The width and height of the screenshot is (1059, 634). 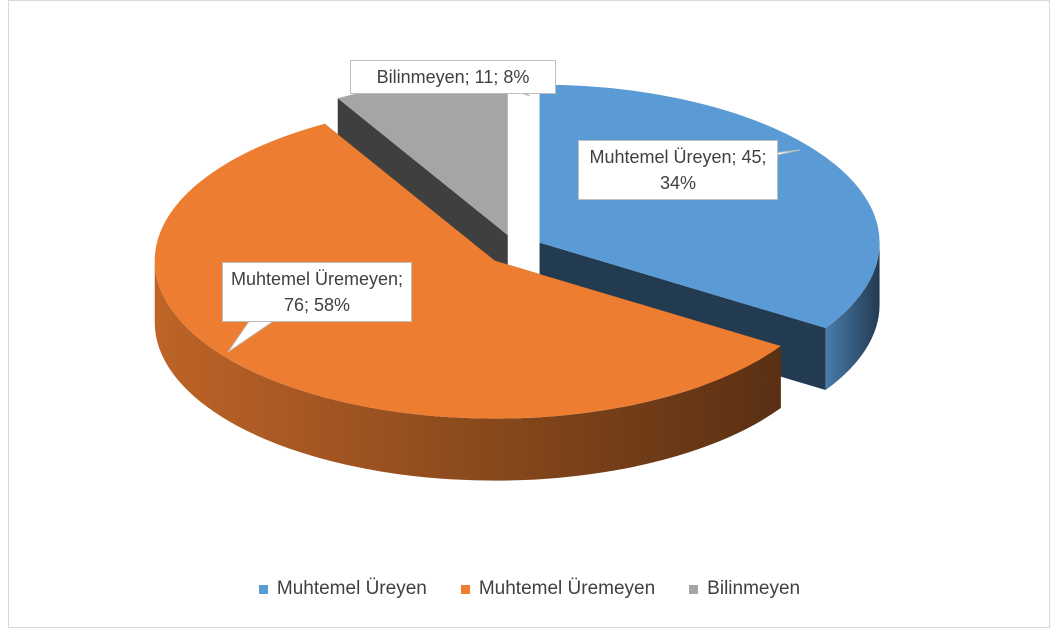 I want to click on legend-item: Muhtemel Üremeyen, so click(x=558, y=589).